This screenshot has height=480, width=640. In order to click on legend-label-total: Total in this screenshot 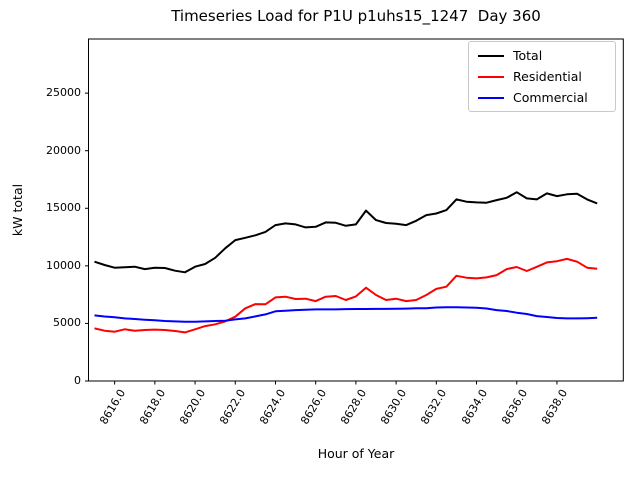, I will do `click(528, 55)`.